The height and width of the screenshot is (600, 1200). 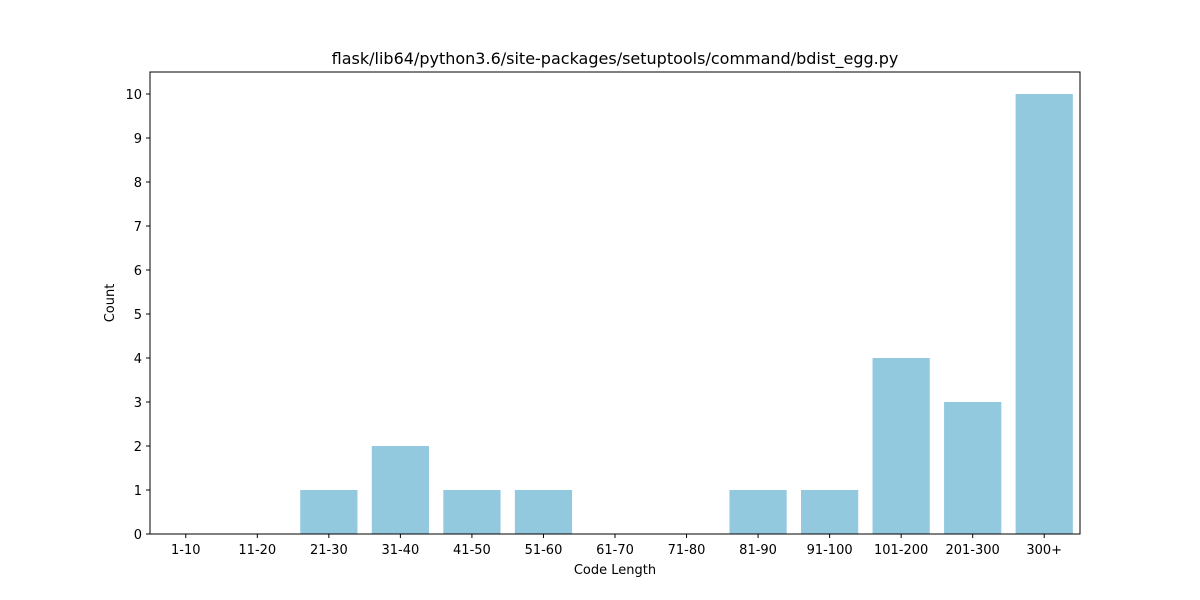 I want to click on x-tick-label: 11-20, so click(x=257, y=550).